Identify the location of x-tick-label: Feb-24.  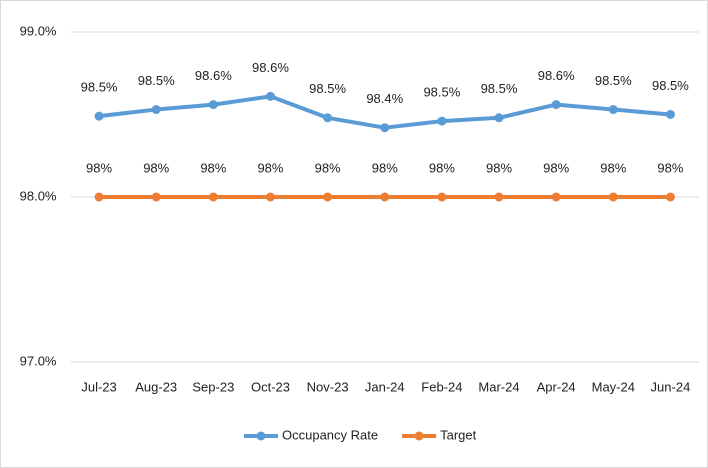
(441, 386).